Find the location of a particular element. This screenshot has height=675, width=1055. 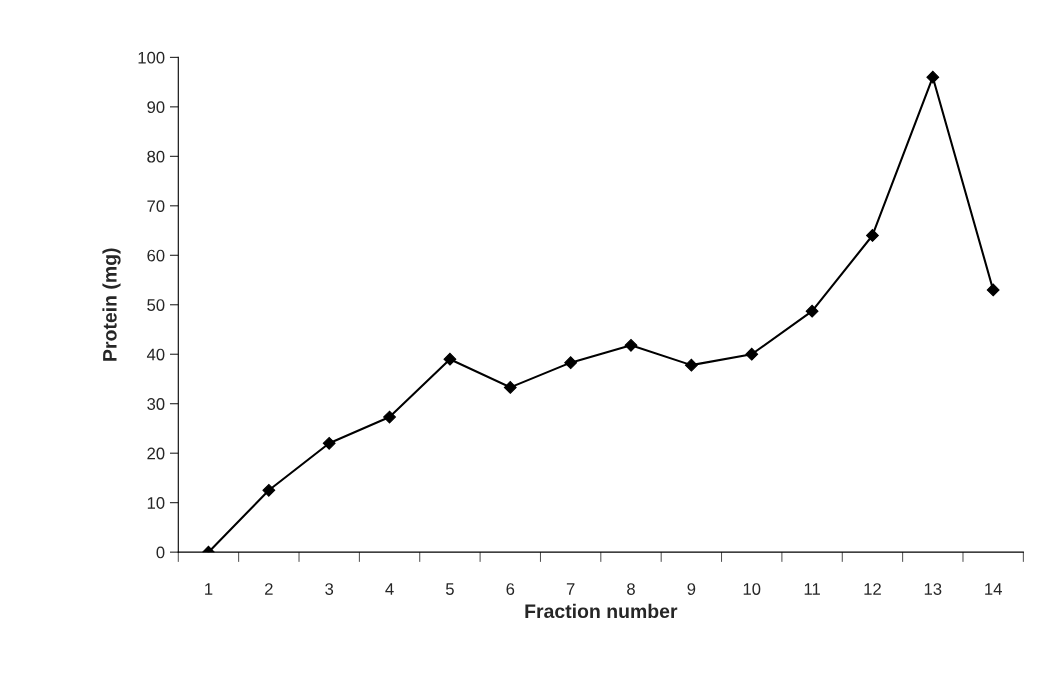

y-tick-label: 20 is located at coordinates (156, 453).